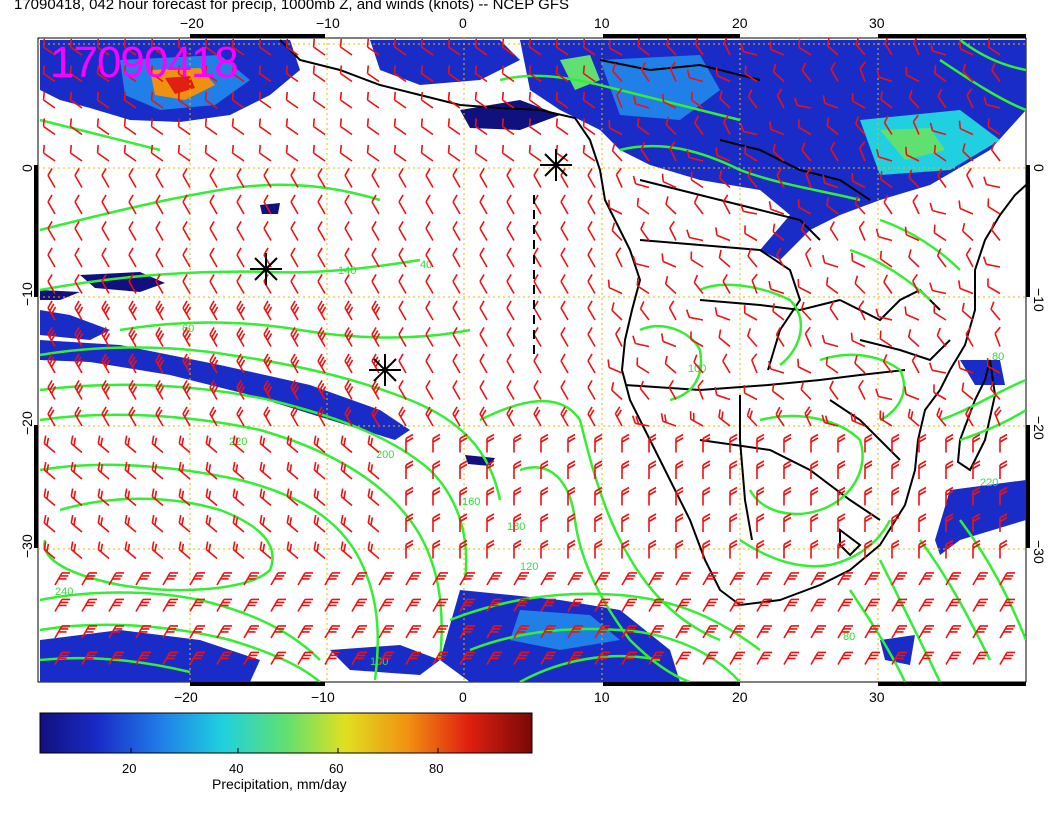 The image size is (1056, 816). What do you see at coordinates (529, 567) in the screenshot?
I see `contour-label: 120` at bounding box center [529, 567].